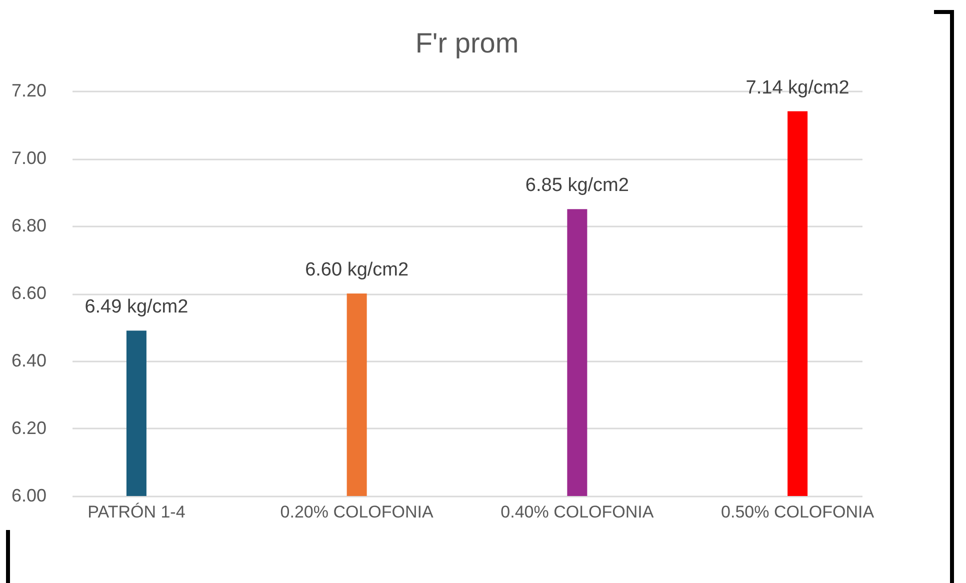 The height and width of the screenshot is (583, 966). Describe the element at coordinates (136, 307) in the screenshot. I see `data-label: 6.49 kg/cm2` at that location.